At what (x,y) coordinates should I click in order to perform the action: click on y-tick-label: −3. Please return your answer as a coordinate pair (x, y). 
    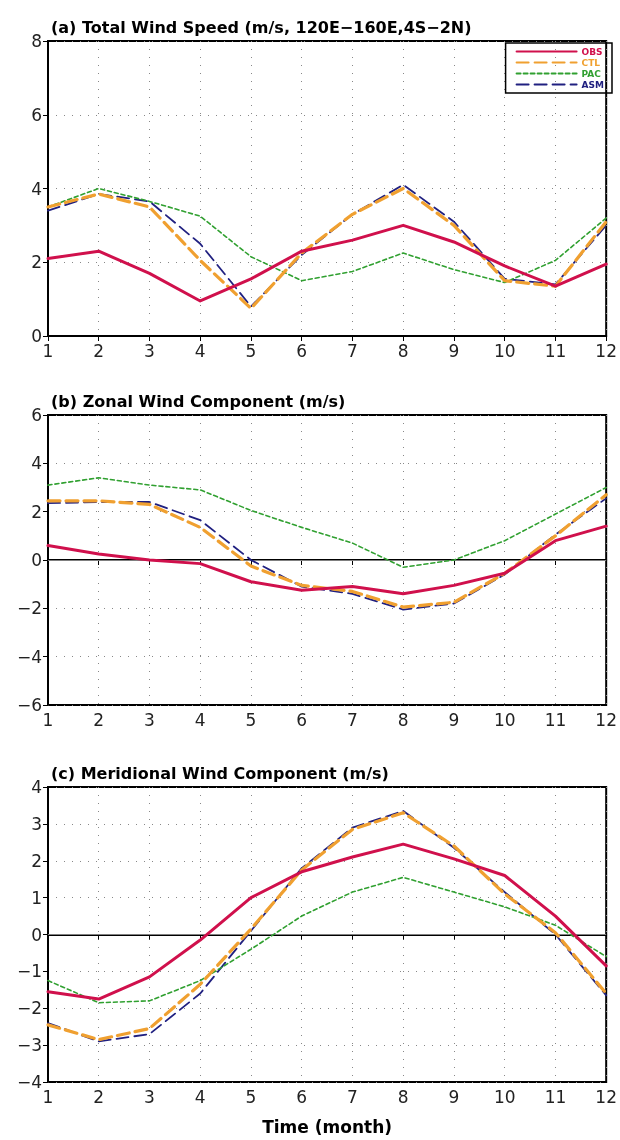
    Looking at the image, I should click on (29, 1045).